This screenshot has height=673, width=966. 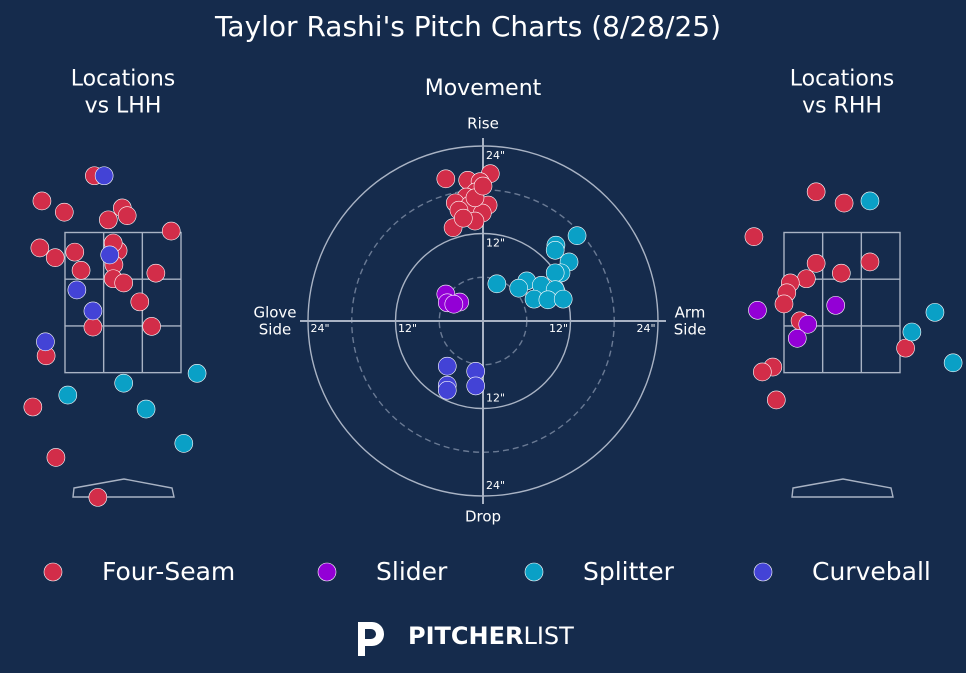 What do you see at coordinates (629, 571) in the screenshot?
I see `legend-label: Splitter` at bounding box center [629, 571].